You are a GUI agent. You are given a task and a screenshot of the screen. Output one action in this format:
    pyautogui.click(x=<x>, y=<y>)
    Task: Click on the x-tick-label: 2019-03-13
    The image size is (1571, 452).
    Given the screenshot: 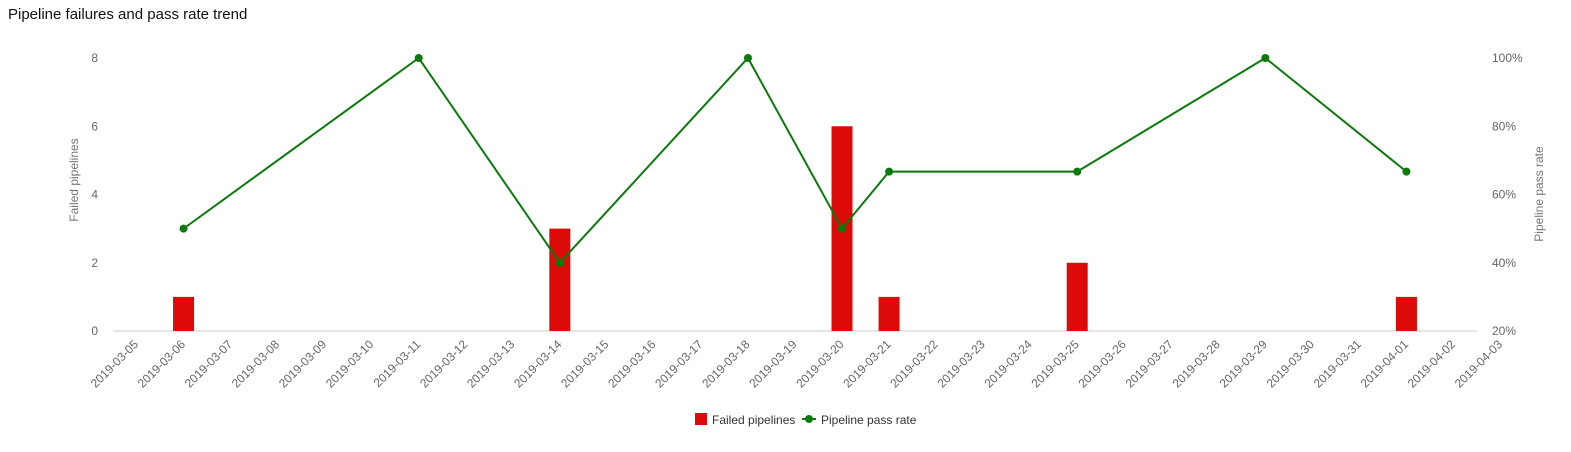 What is the action you would take?
    pyautogui.click(x=491, y=364)
    